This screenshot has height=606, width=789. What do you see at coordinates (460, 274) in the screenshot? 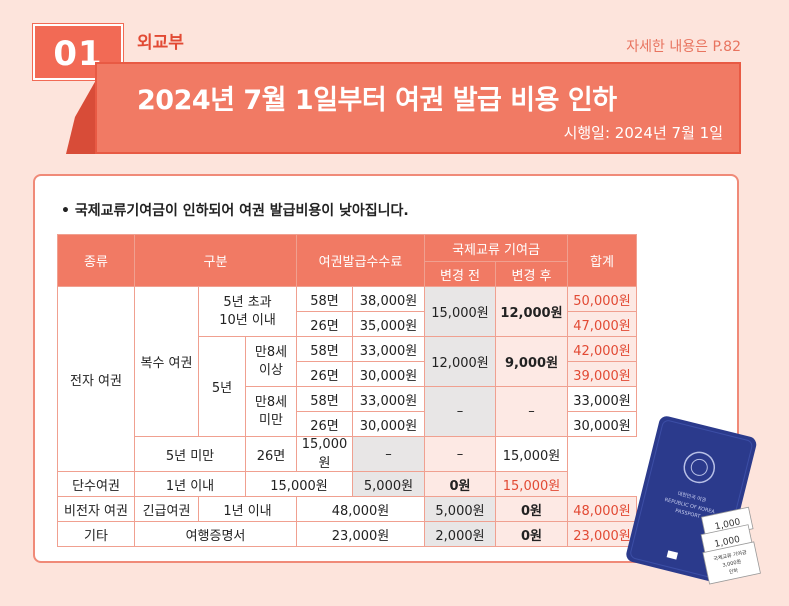
I see `header-before: 변경 전` at bounding box center [460, 274].